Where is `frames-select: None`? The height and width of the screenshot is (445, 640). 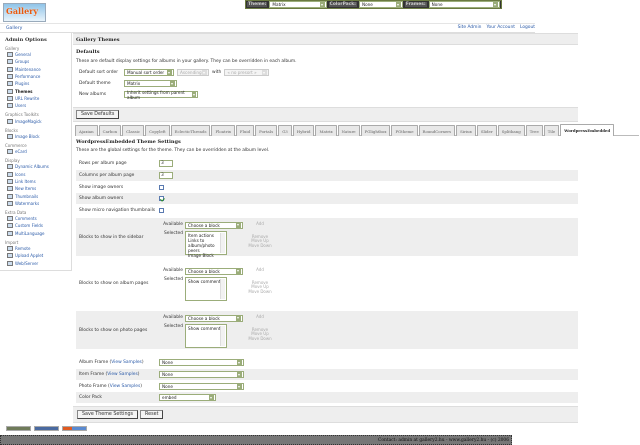
frames-select: None is located at coordinates (464, 4).